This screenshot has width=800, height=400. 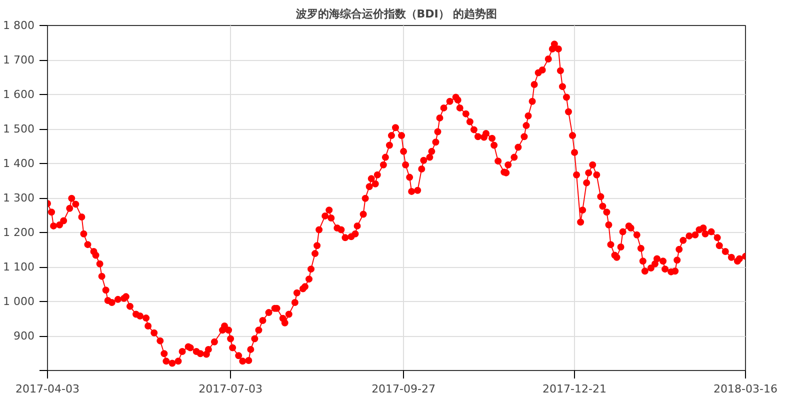 I want to click on y-tick-label: 1 700, so click(x=19, y=60).